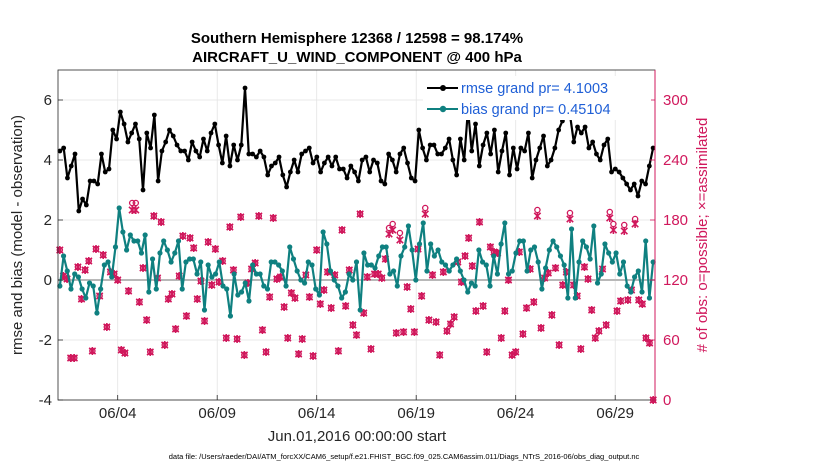 The image size is (830, 470). I want to click on y2-tick-label: 240, so click(675, 160).